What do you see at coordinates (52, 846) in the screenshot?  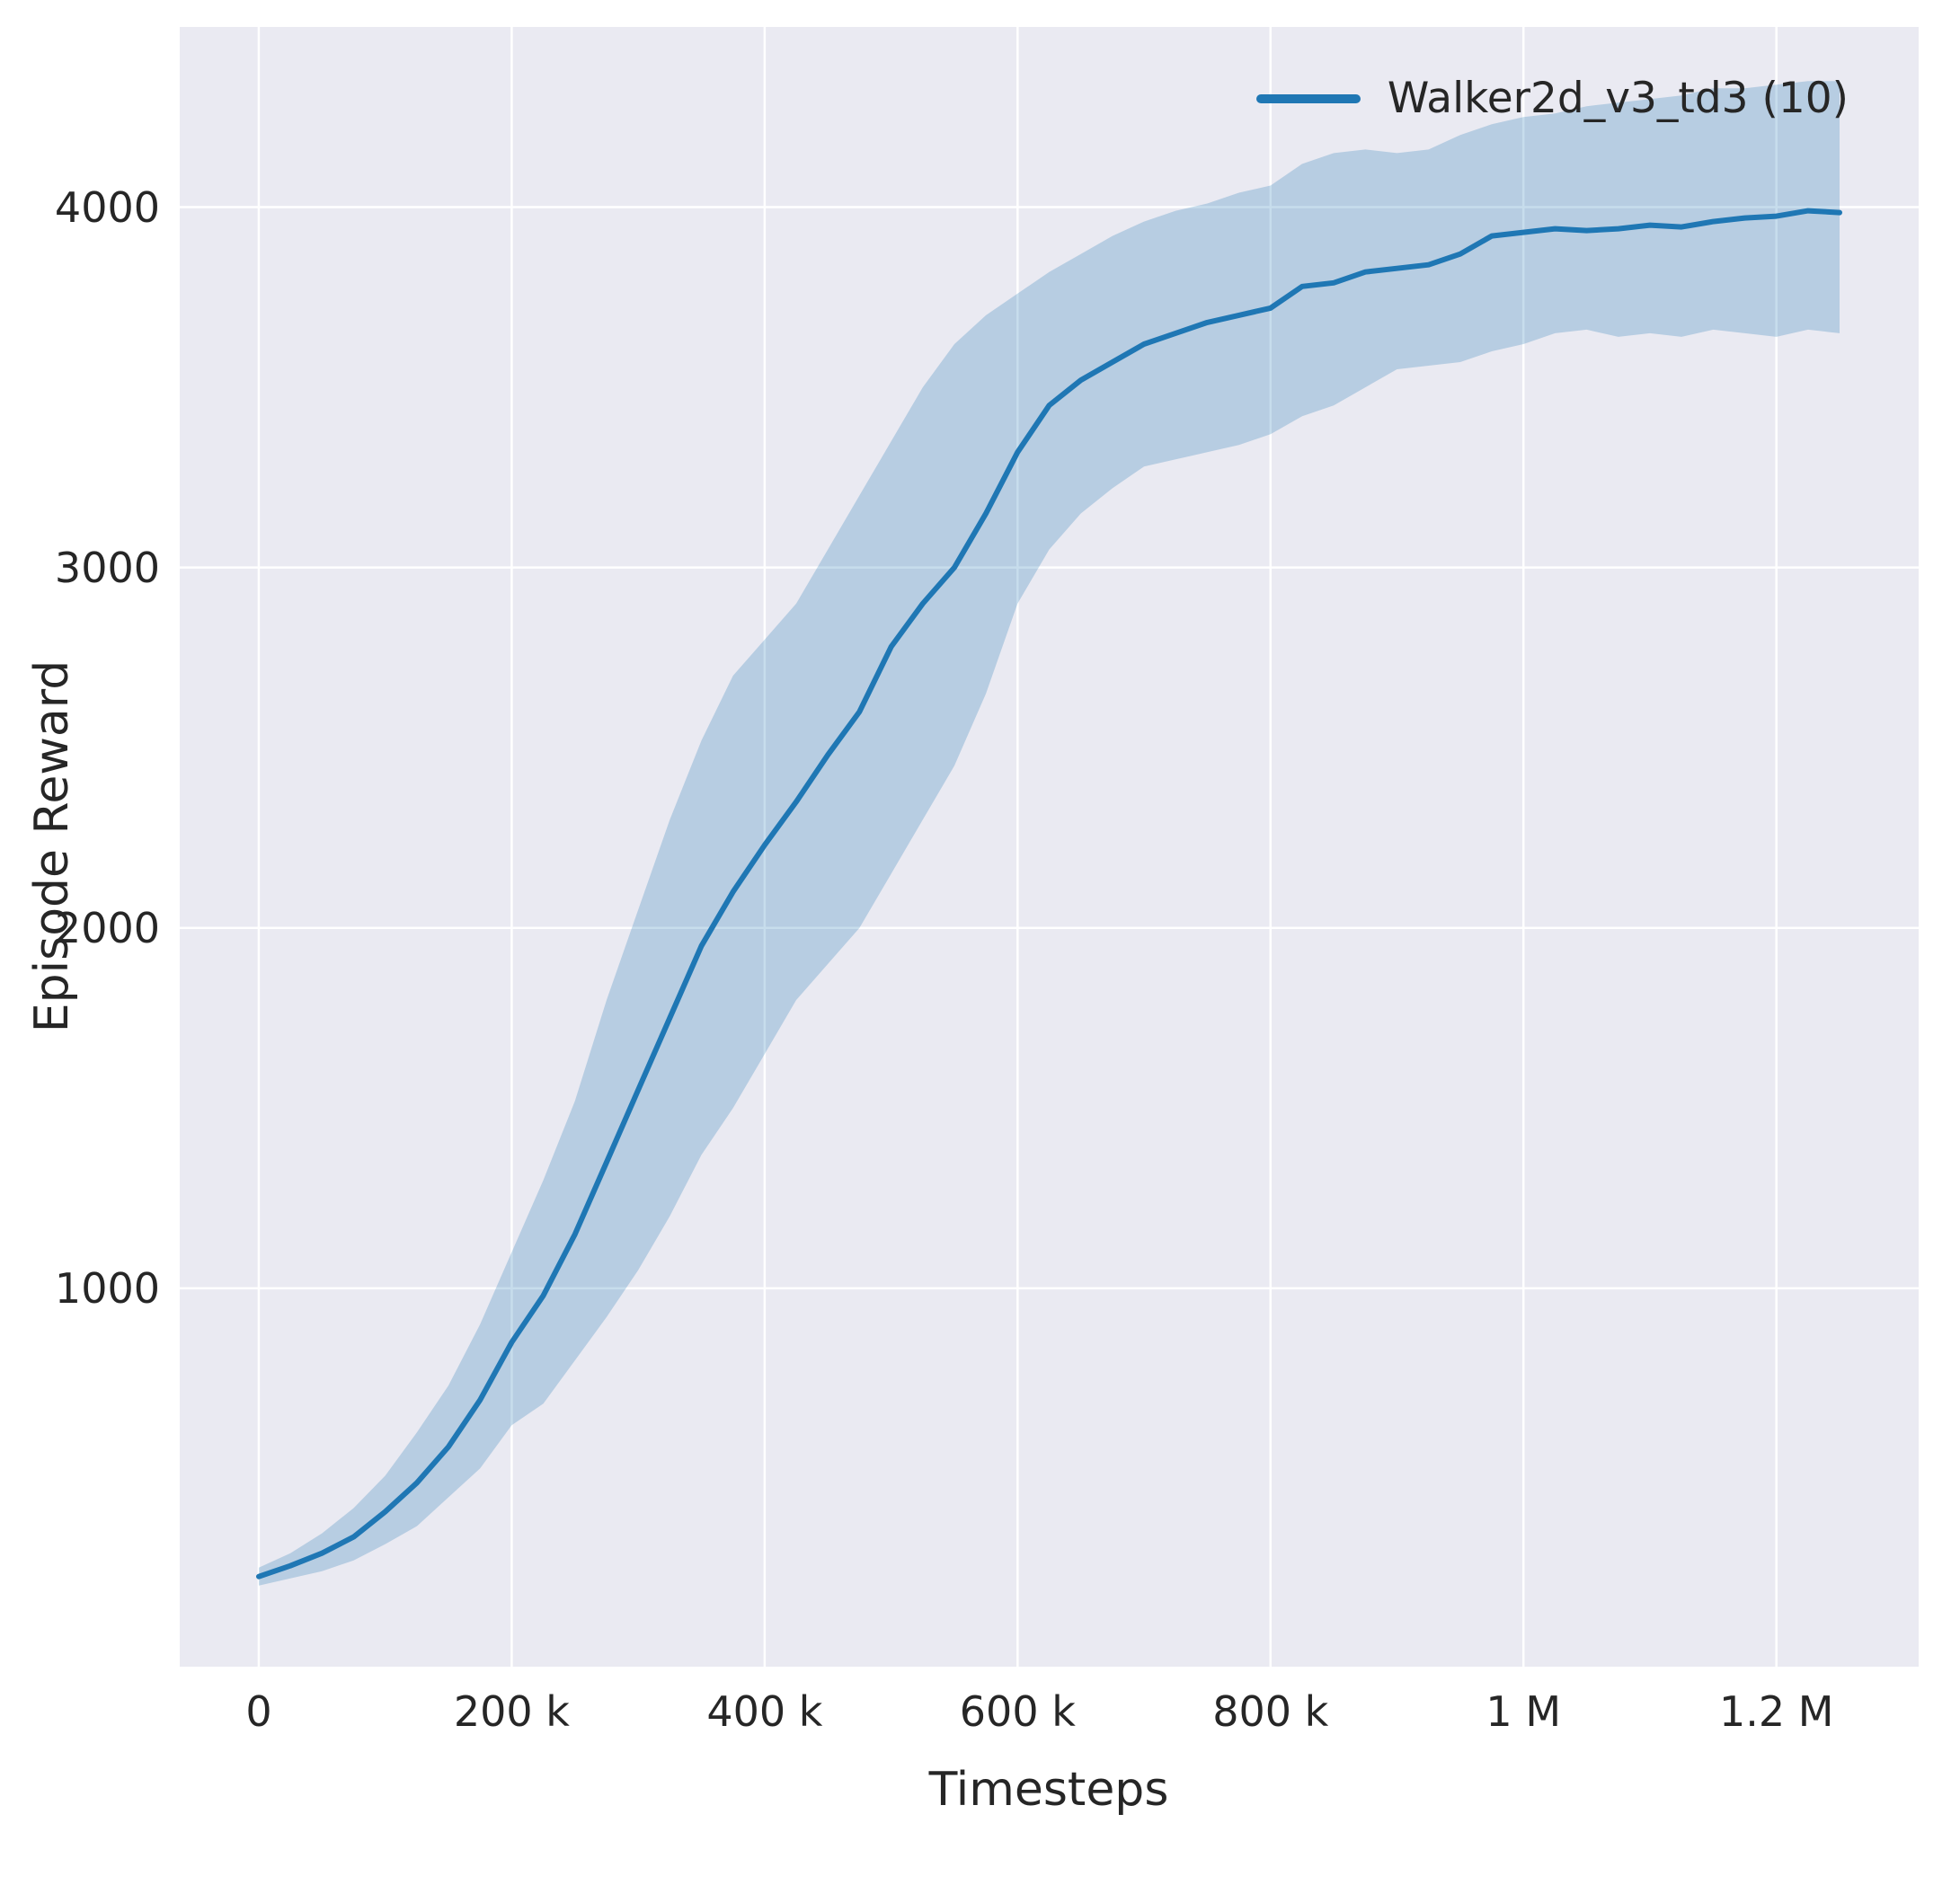 I see `y-axis-label: Episode Reward` at bounding box center [52, 846].